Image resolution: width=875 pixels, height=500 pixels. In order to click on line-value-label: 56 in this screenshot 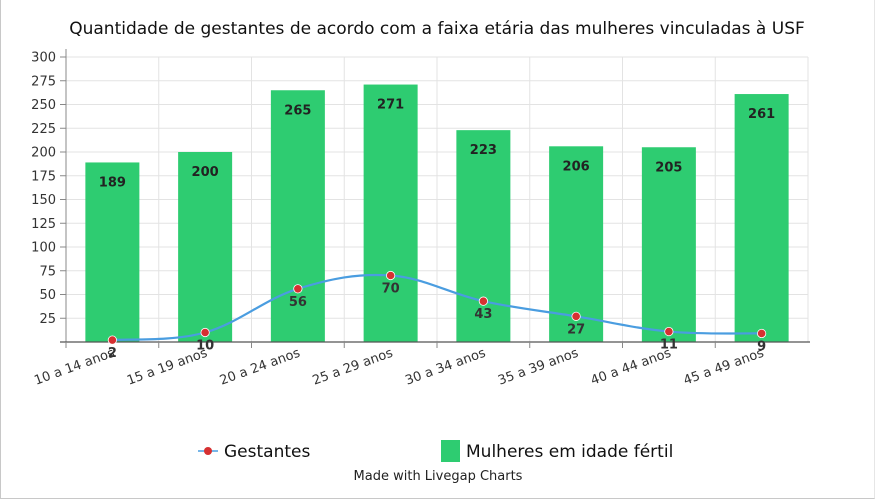, I will do `click(298, 302)`.